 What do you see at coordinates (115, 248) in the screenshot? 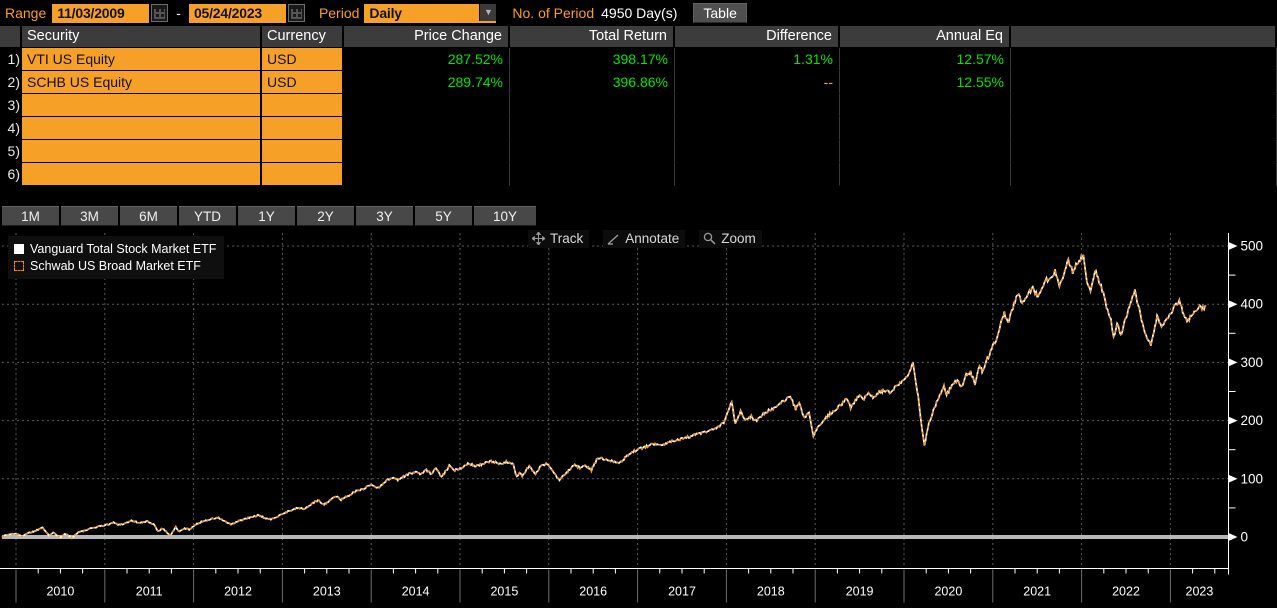
I see `legend-item-vanguard: Vanguard Total Stock Market ETF` at bounding box center [115, 248].